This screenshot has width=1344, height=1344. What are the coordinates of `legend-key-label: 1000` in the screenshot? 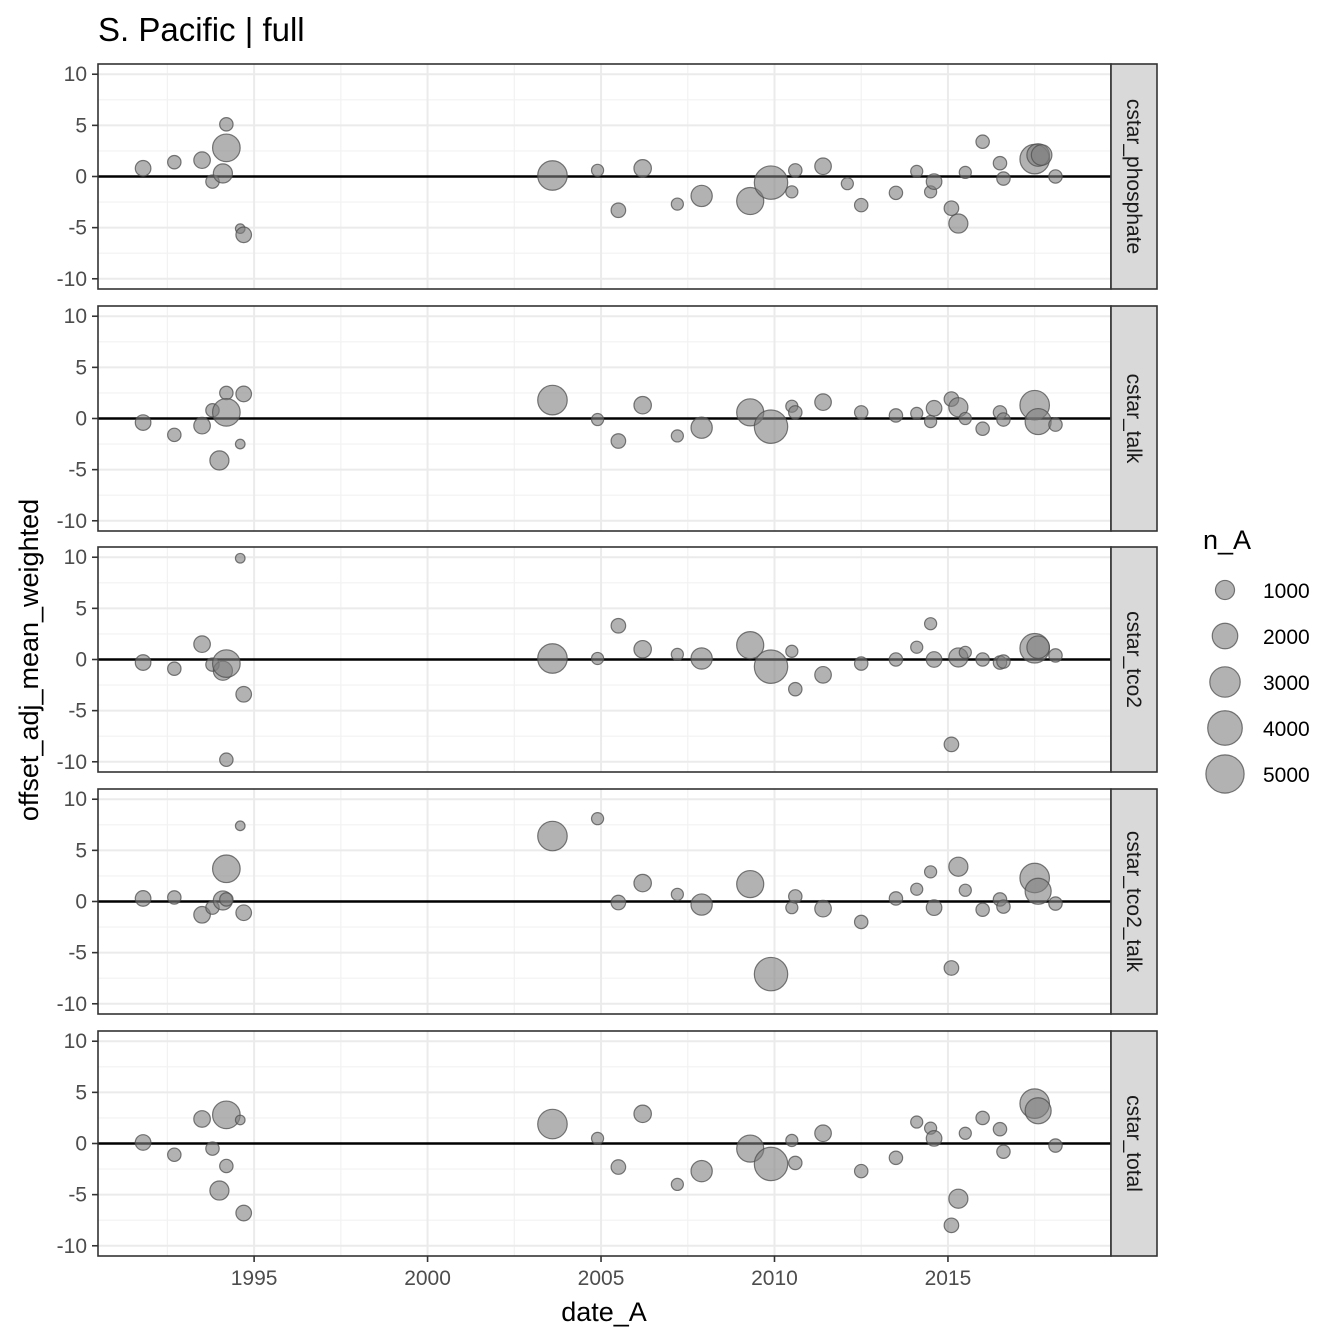 It's located at (1286, 591).